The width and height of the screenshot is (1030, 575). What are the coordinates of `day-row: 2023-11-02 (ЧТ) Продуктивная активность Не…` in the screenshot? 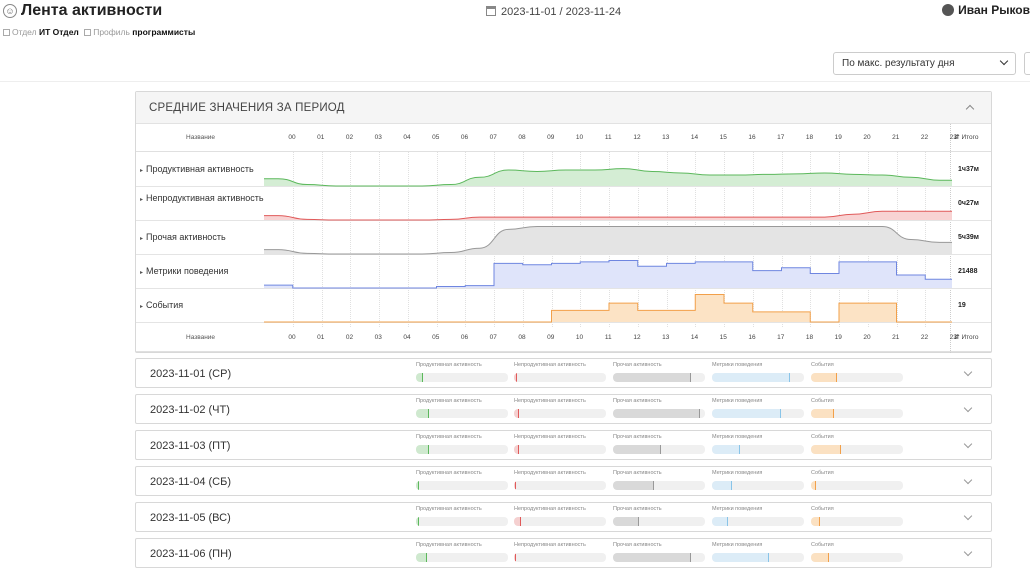 It's located at (563, 409).